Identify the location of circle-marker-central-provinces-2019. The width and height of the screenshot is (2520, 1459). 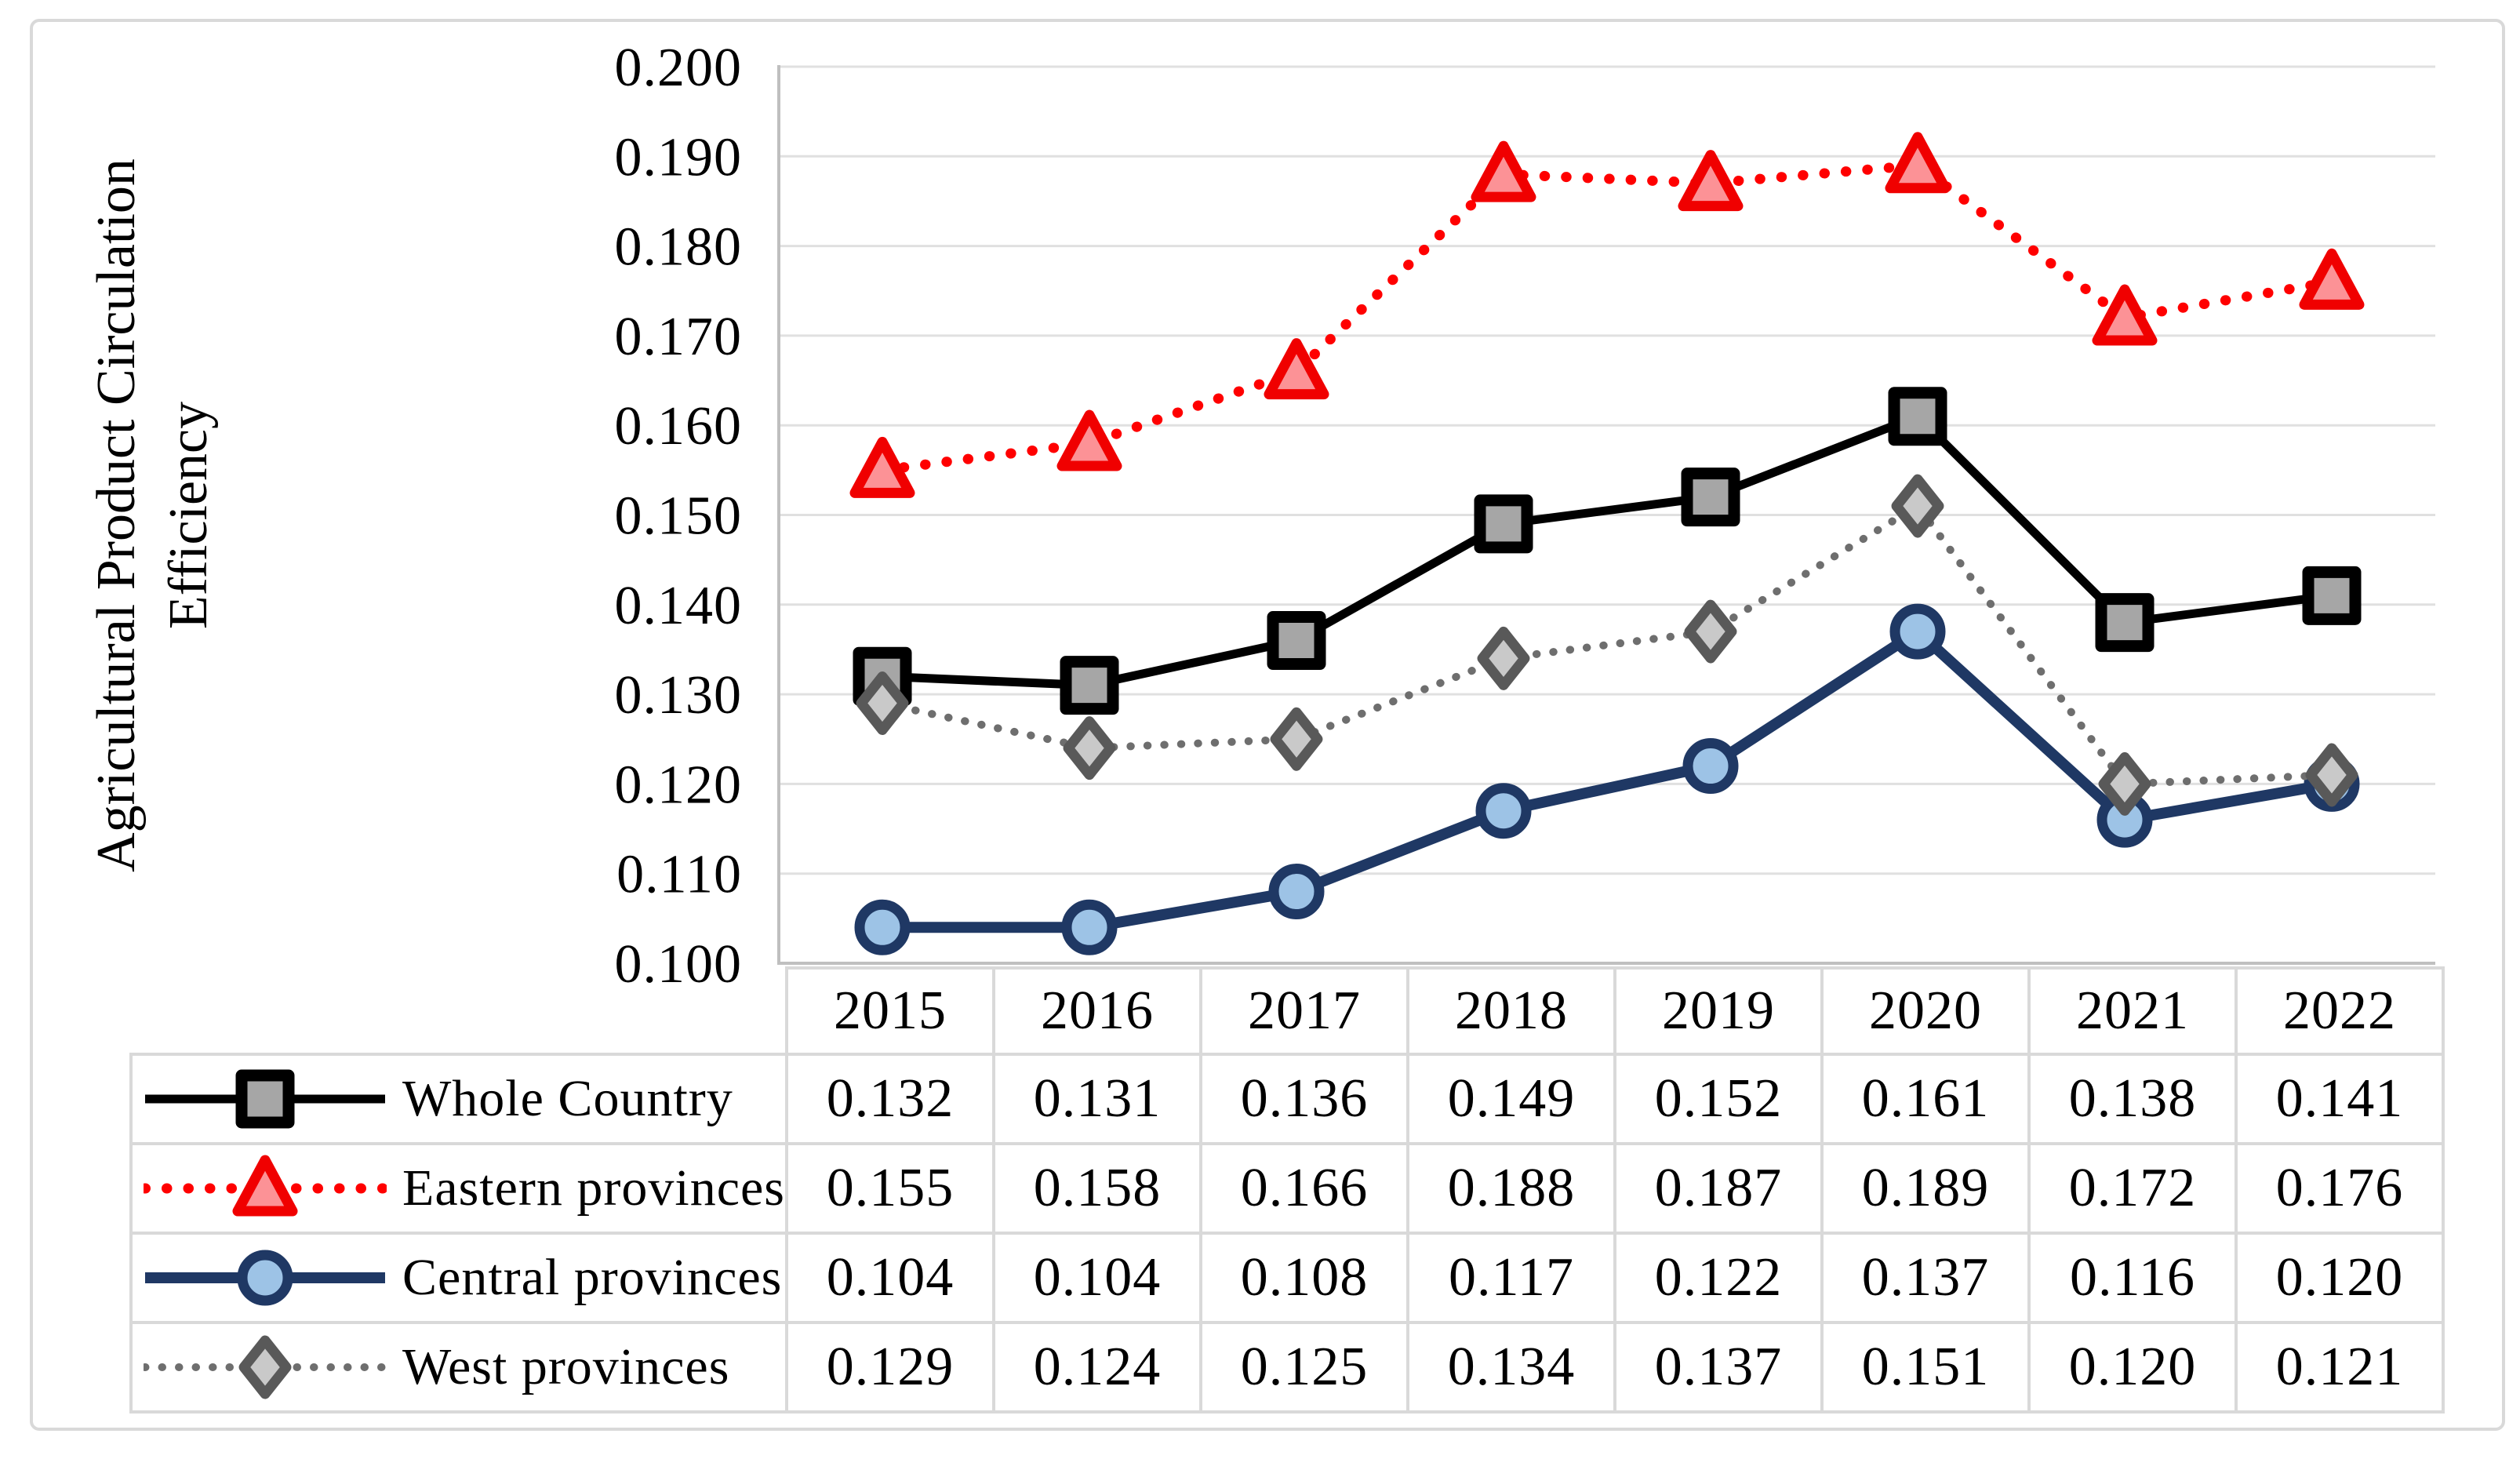
(1710, 766).